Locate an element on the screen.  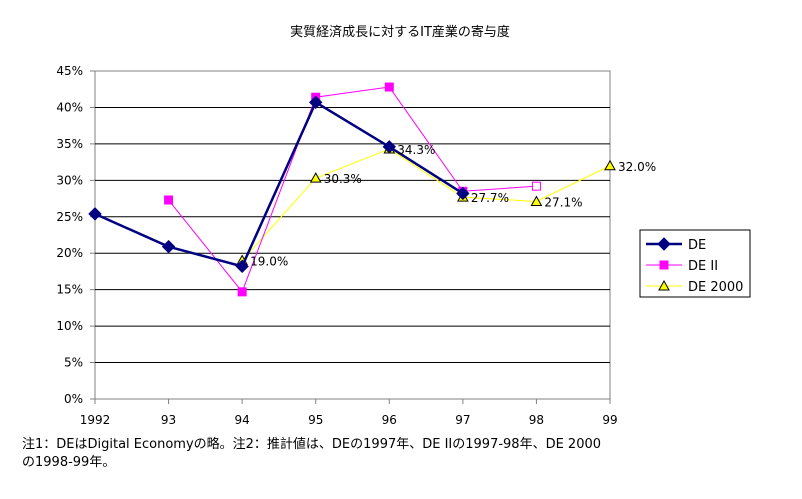
legend-de-label: DE is located at coordinates (697, 245).